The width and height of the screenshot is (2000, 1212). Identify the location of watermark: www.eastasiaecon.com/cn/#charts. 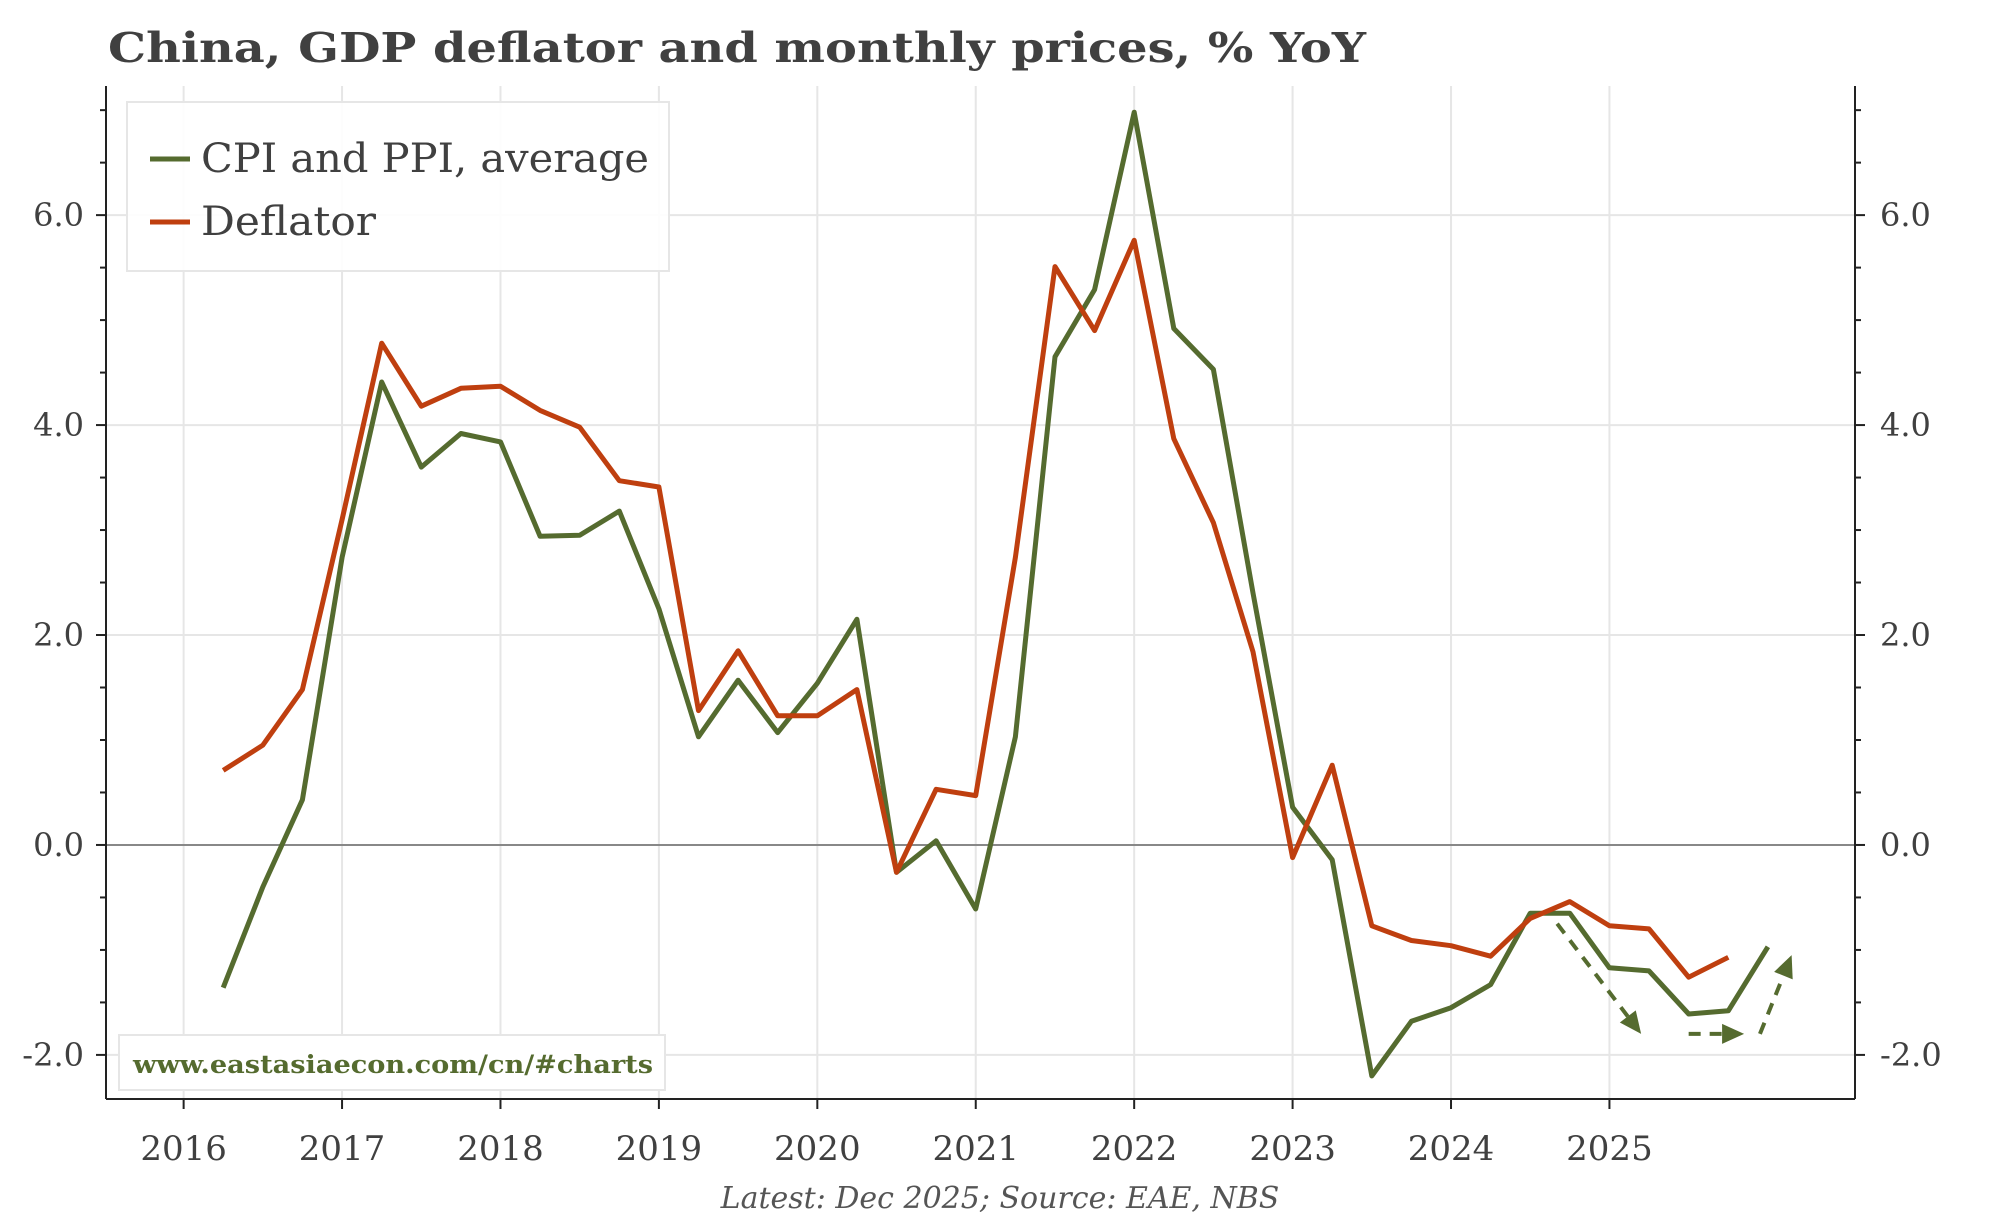
(392, 1062).